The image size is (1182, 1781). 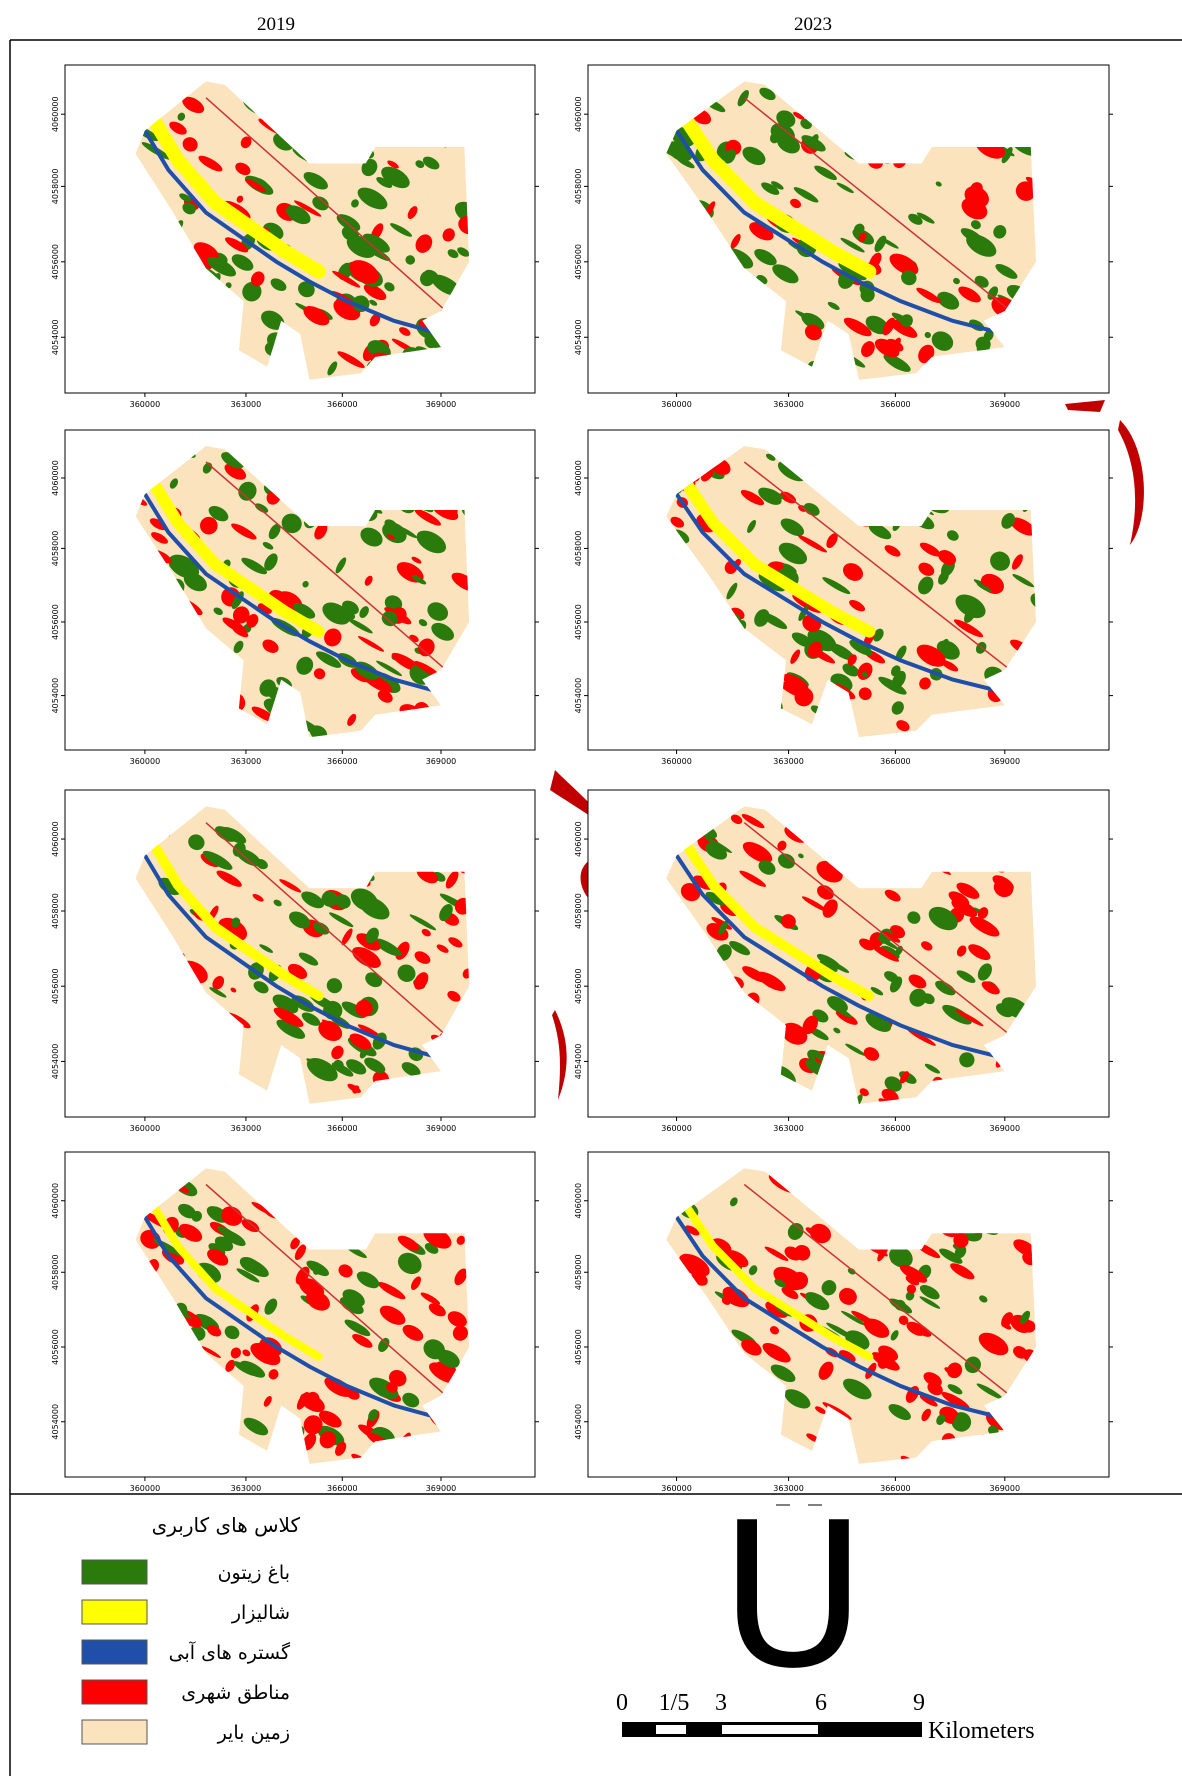 I want to click on scale-label: 1/5, so click(x=674, y=1703).